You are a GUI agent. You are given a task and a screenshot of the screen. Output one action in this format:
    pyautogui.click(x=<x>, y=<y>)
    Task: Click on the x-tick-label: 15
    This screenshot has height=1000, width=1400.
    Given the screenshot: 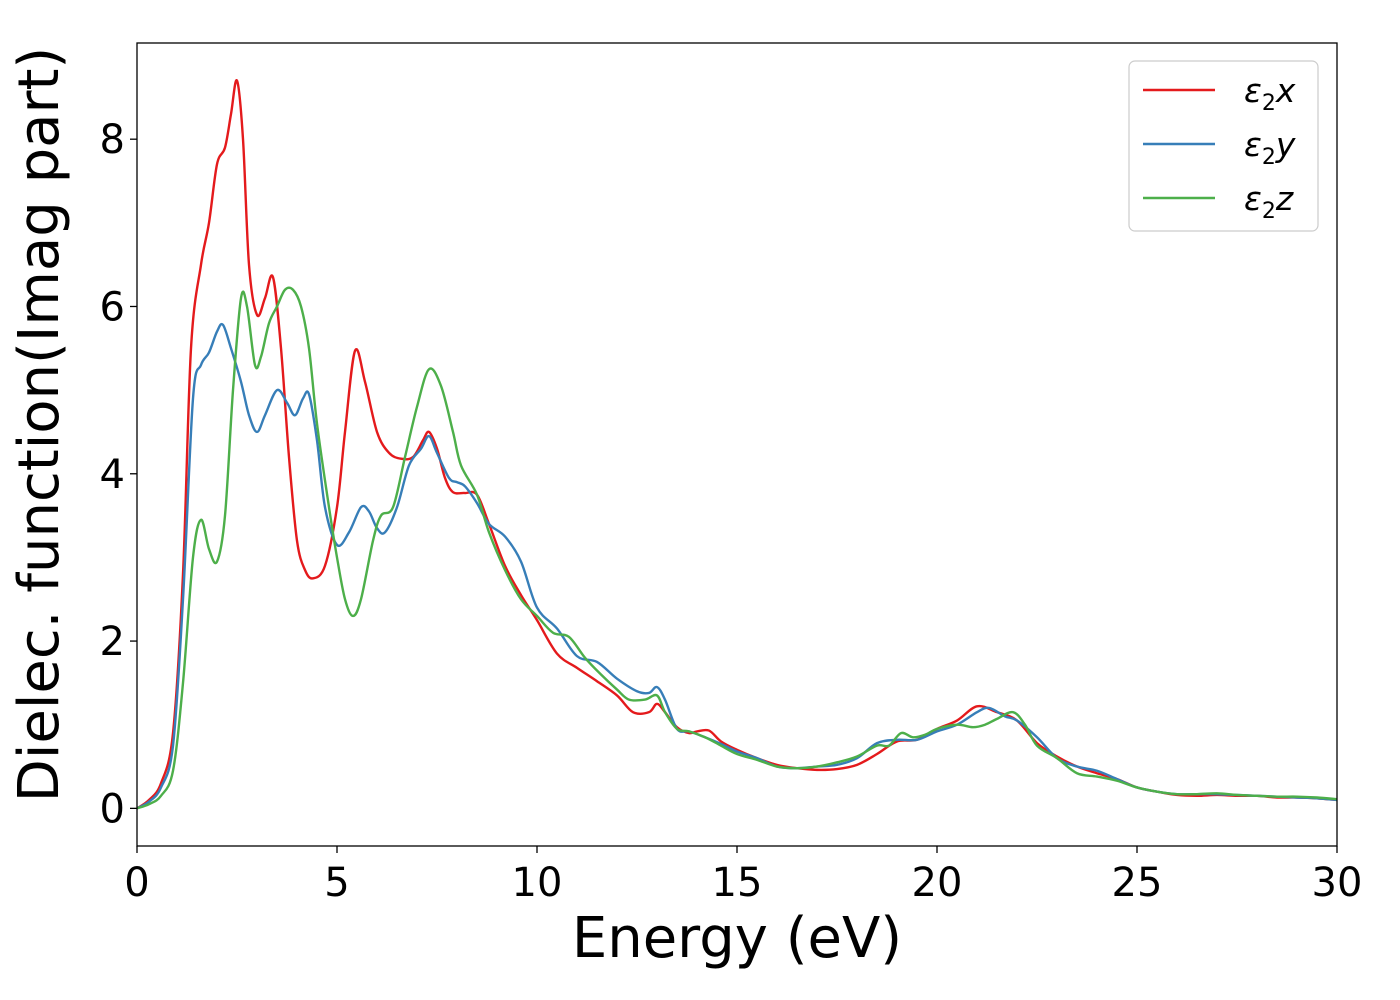 What is the action you would take?
    pyautogui.click(x=737, y=883)
    